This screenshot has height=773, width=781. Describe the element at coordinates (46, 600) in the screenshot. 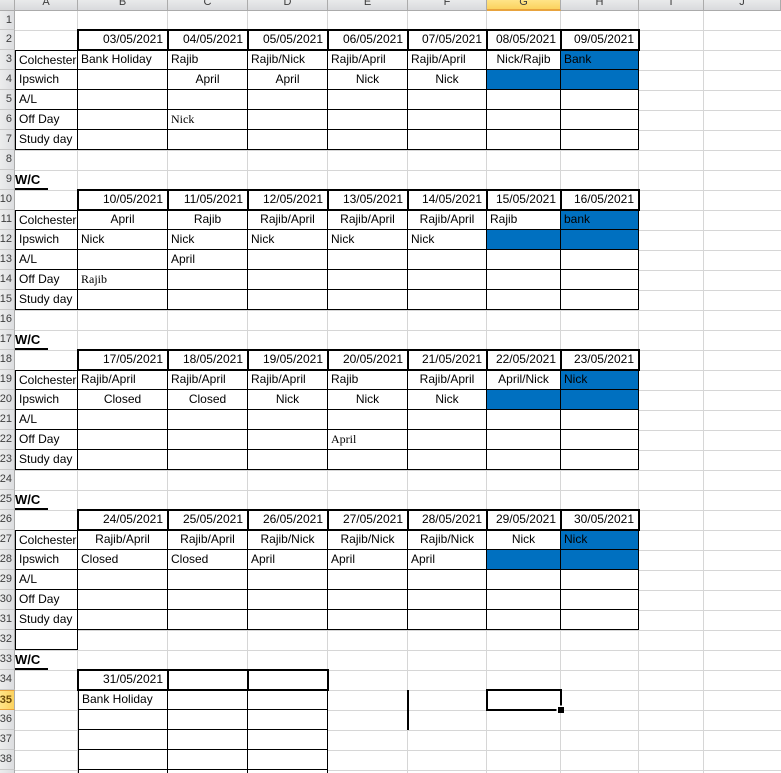

I see `cell-A30: Off Day` at that location.